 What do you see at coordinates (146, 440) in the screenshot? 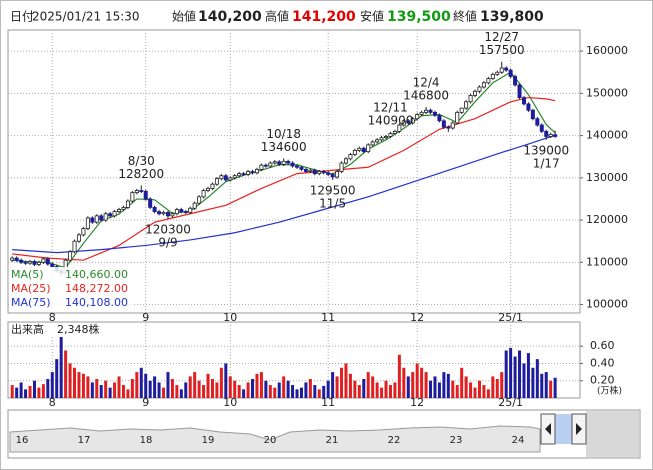
I see `navigator-label: 18` at bounding box center [146, 440].